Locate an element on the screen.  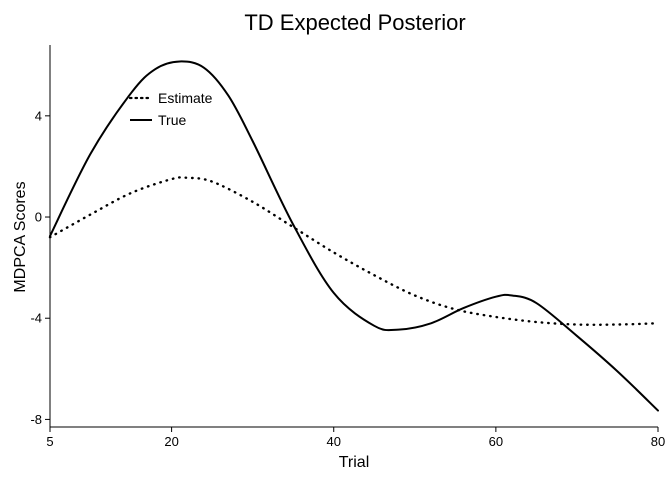
y-tick-label: 0 is located at coordinates (38, 217).